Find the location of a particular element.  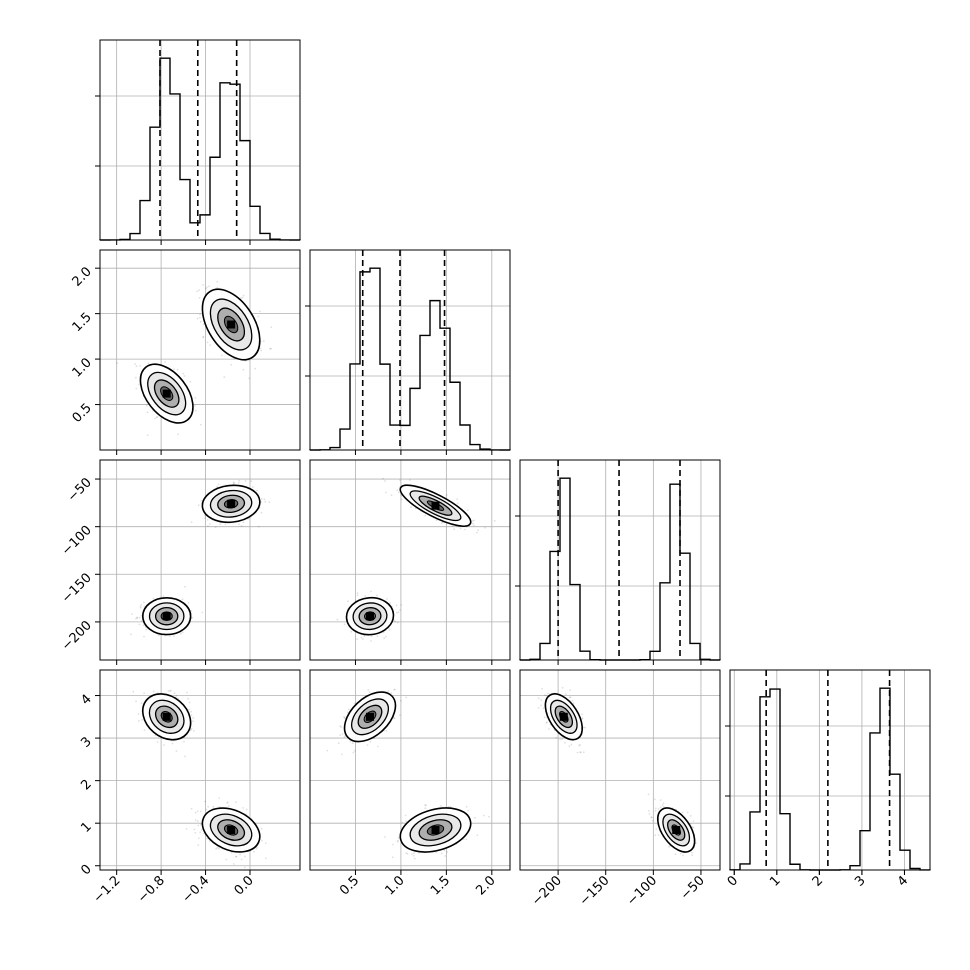

panel-frame is located at coordinates (620, 560).